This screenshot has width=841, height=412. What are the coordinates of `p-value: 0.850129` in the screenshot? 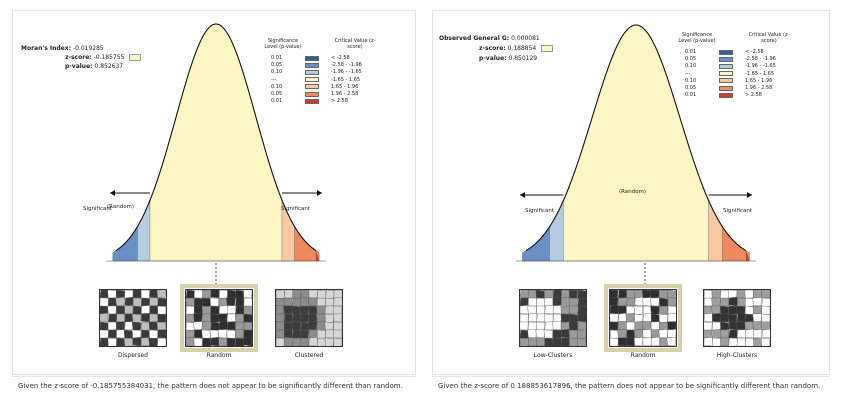 It's located at (523, 58).